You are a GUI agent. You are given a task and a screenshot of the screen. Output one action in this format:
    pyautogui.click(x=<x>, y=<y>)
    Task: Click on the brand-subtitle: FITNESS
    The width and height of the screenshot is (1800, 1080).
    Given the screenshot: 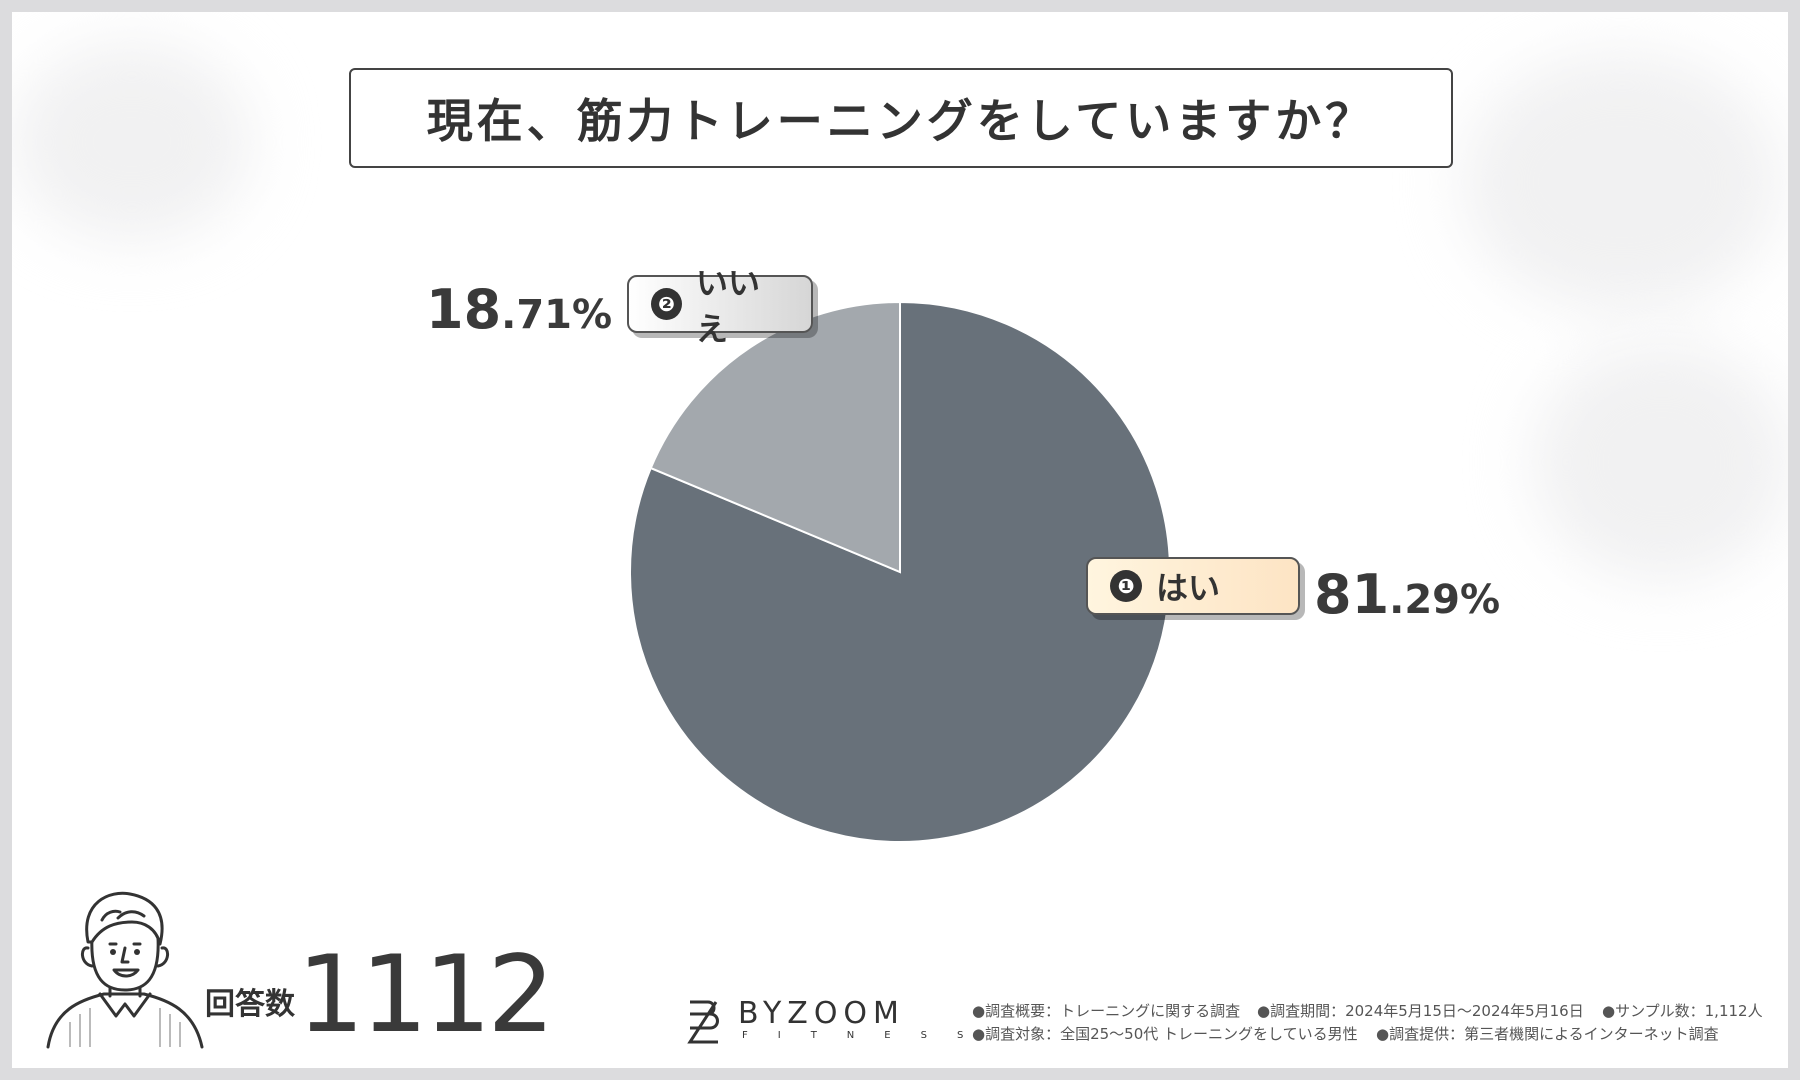 What is the action you would take?
    pyautogui.click(x=868, y=1035)
    